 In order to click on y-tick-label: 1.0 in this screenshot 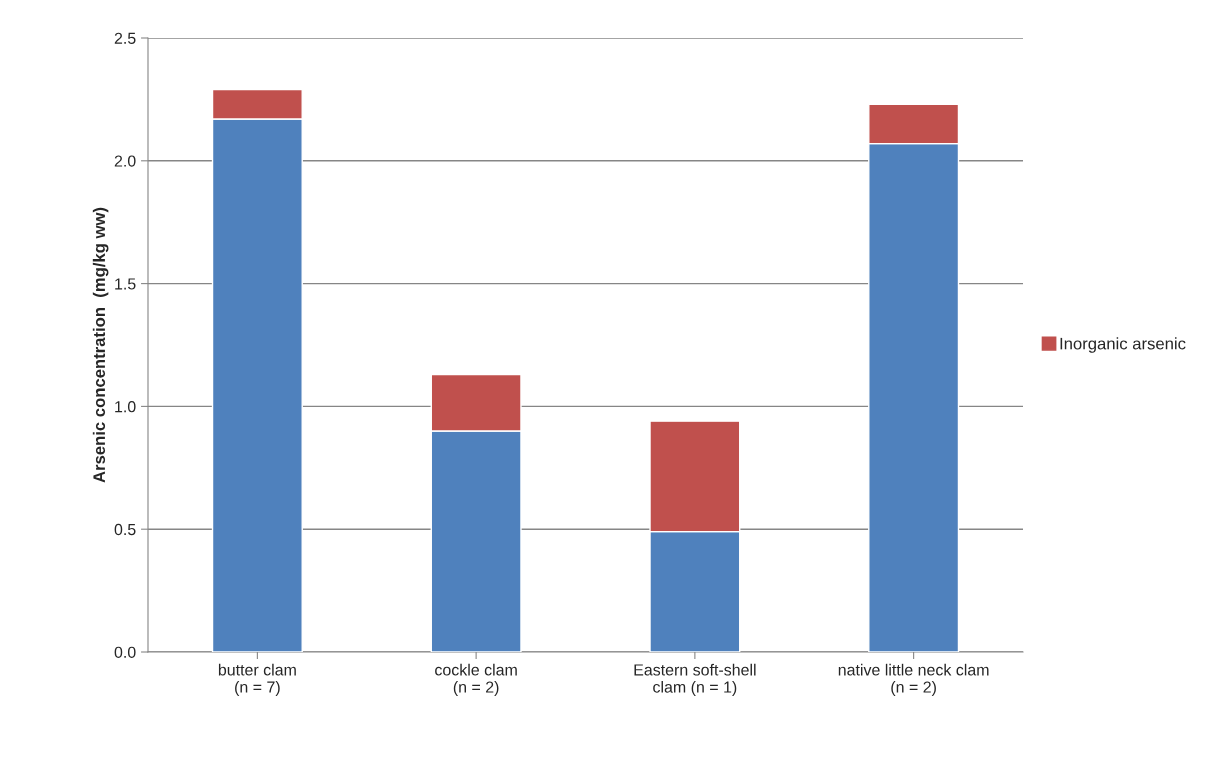, I will do `click(125, 407)`.